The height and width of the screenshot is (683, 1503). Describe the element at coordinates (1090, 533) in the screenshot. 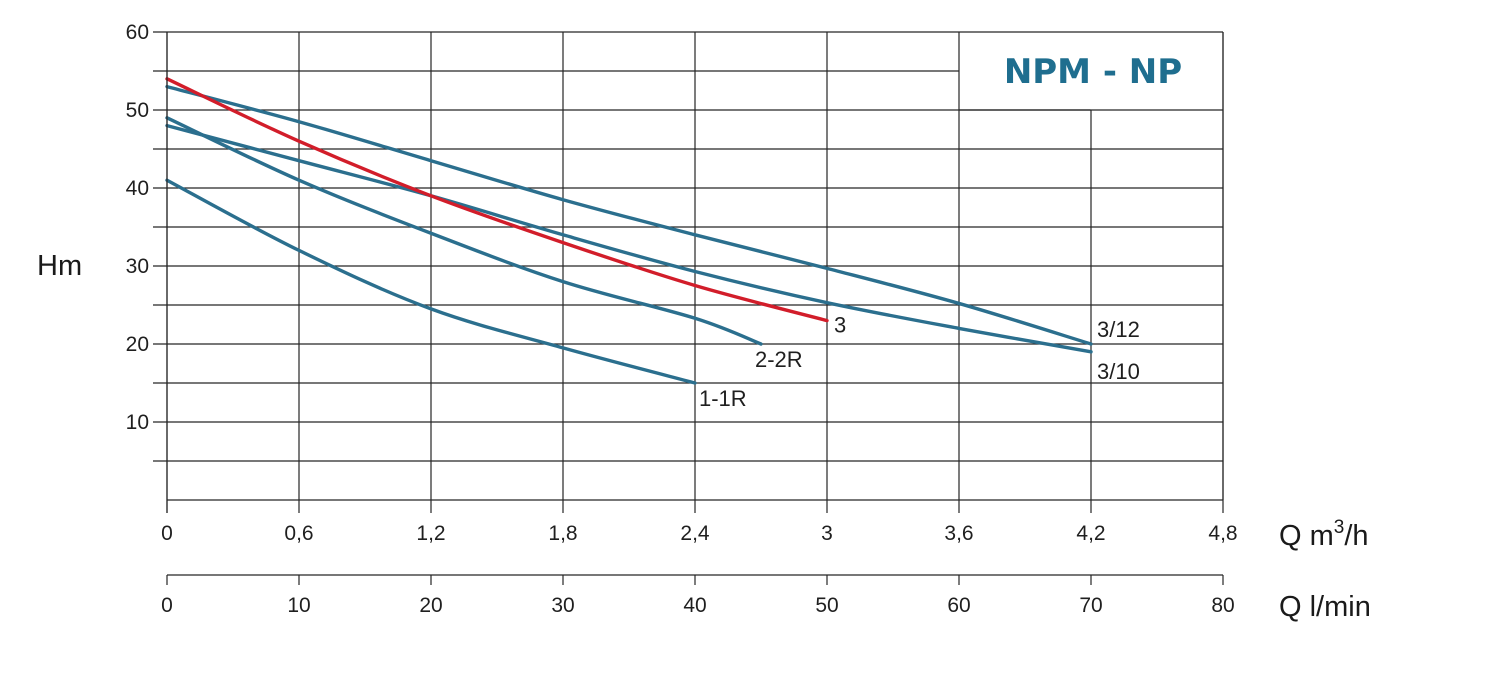

I see `x-tick-label: 4,2` at that location.